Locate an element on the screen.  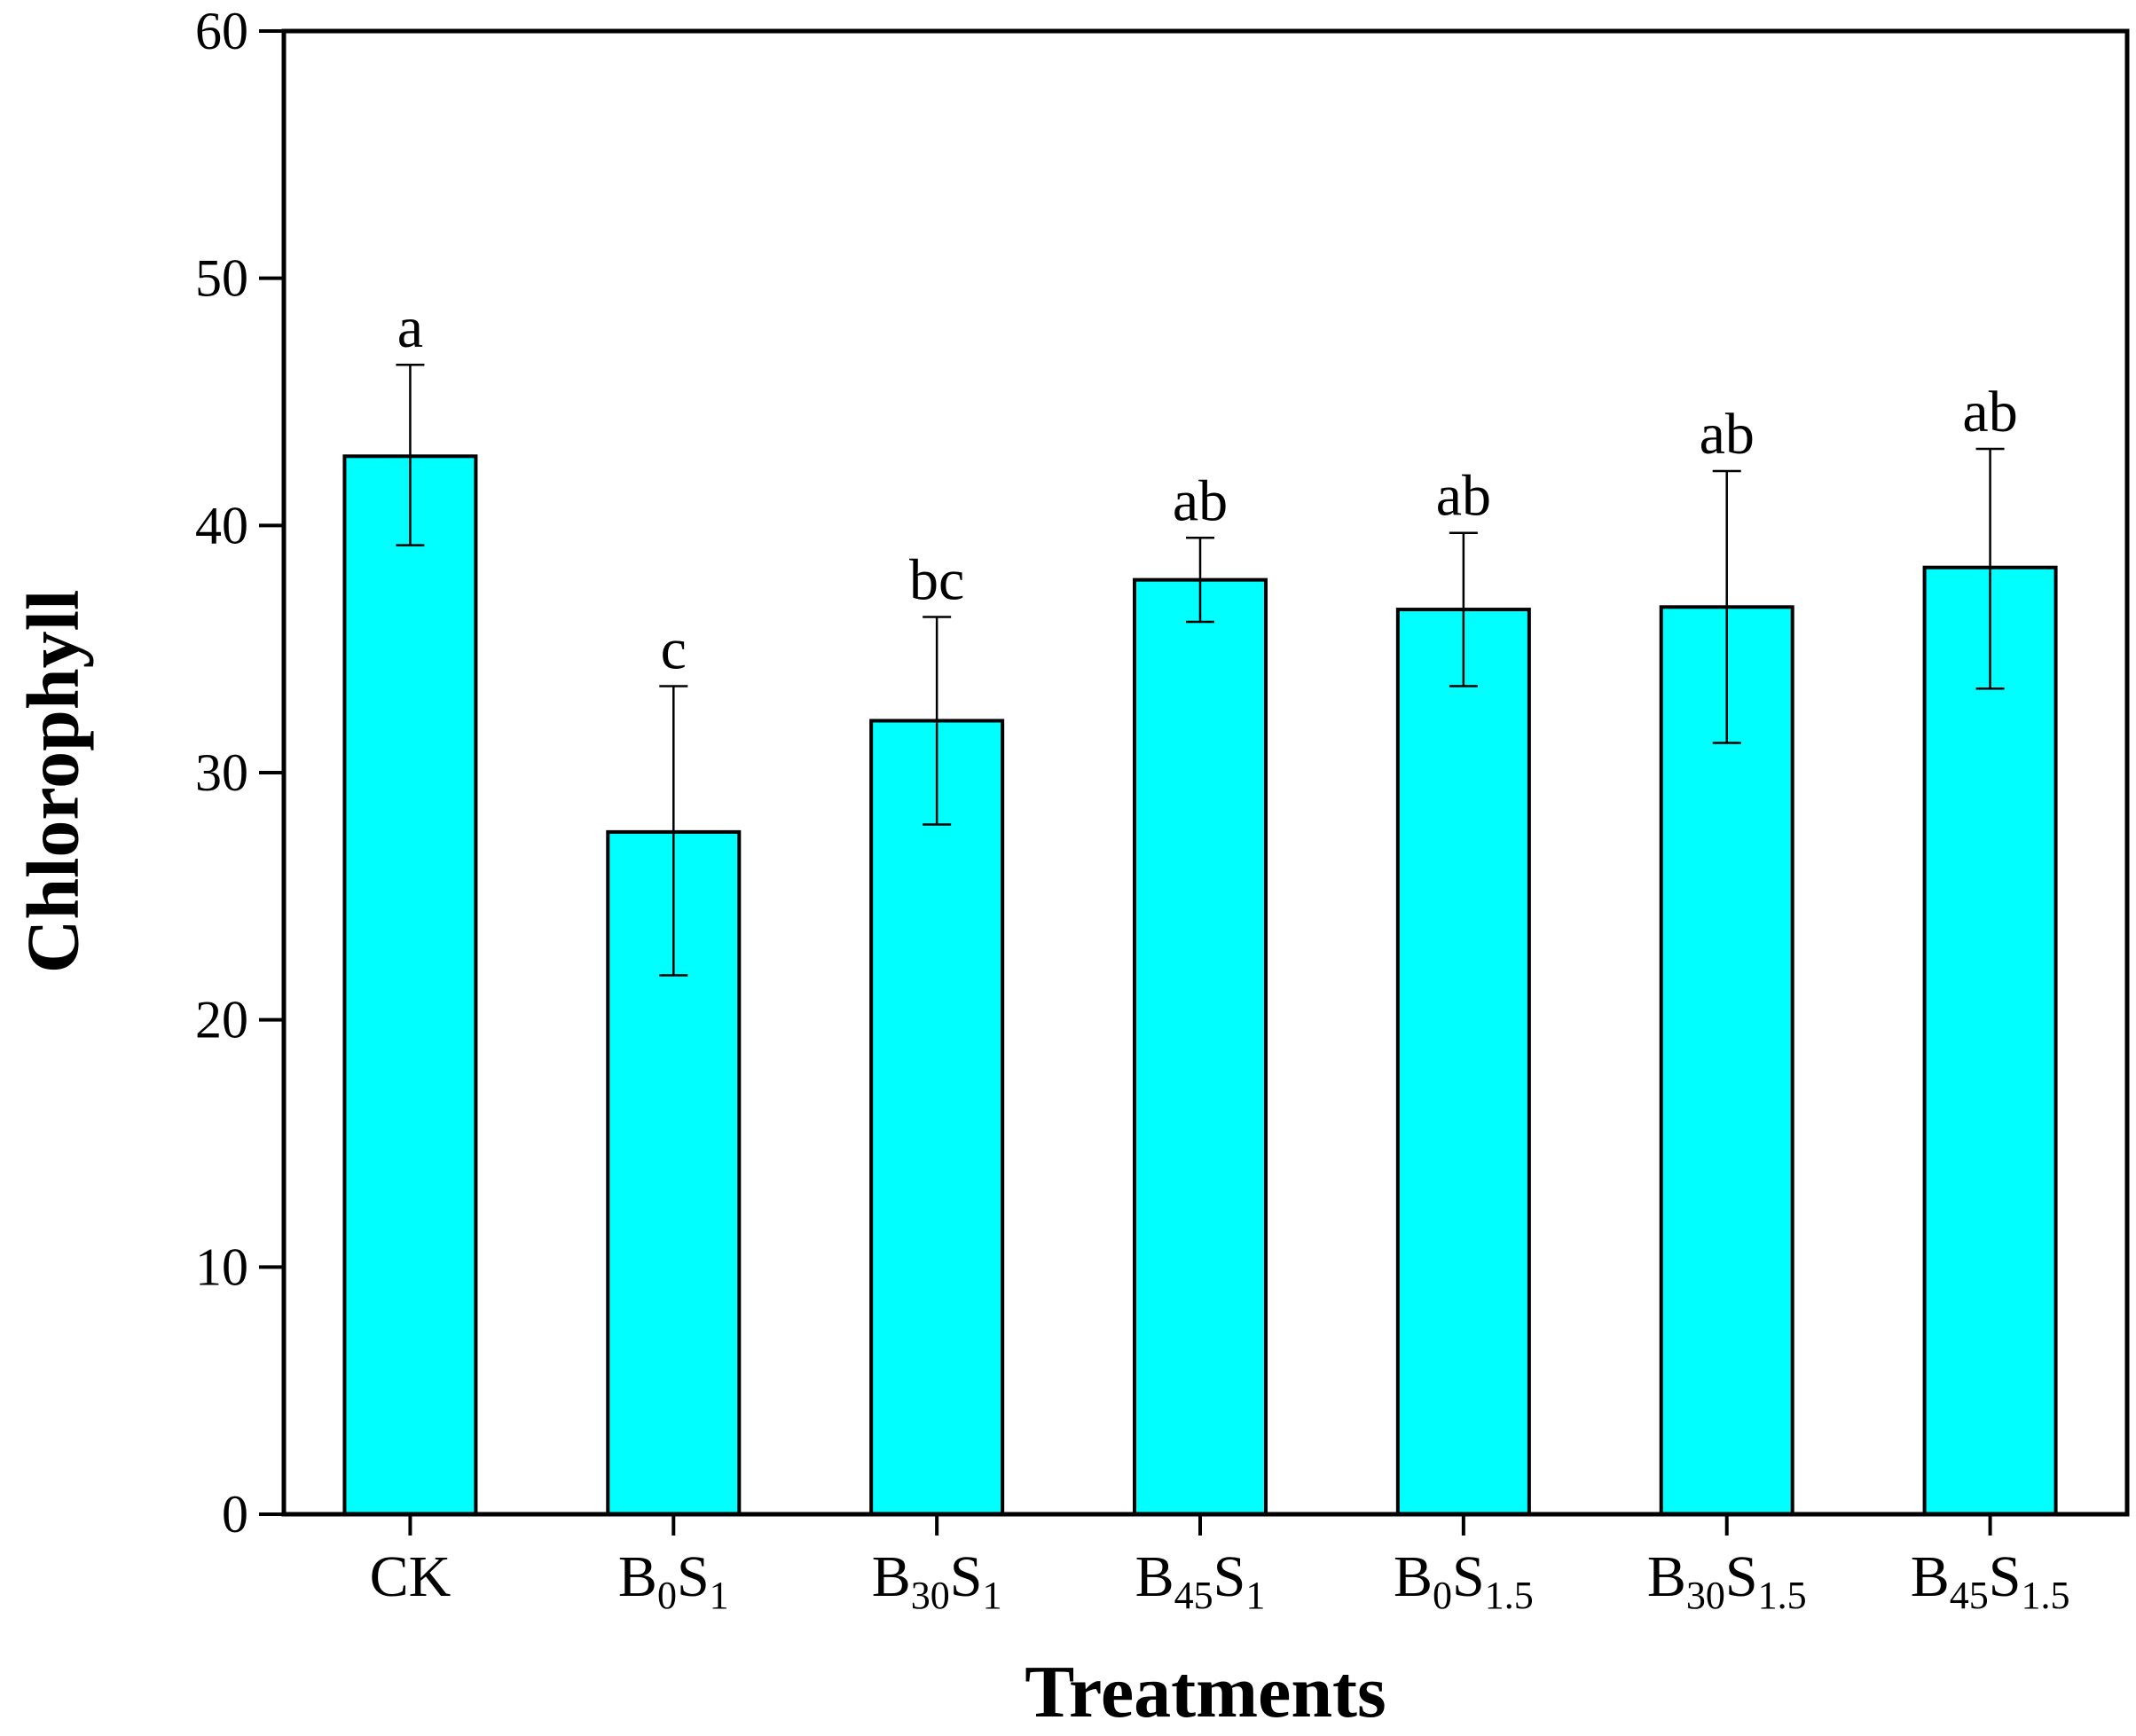
significance-letter: bc is located at coordinates (936, 579).